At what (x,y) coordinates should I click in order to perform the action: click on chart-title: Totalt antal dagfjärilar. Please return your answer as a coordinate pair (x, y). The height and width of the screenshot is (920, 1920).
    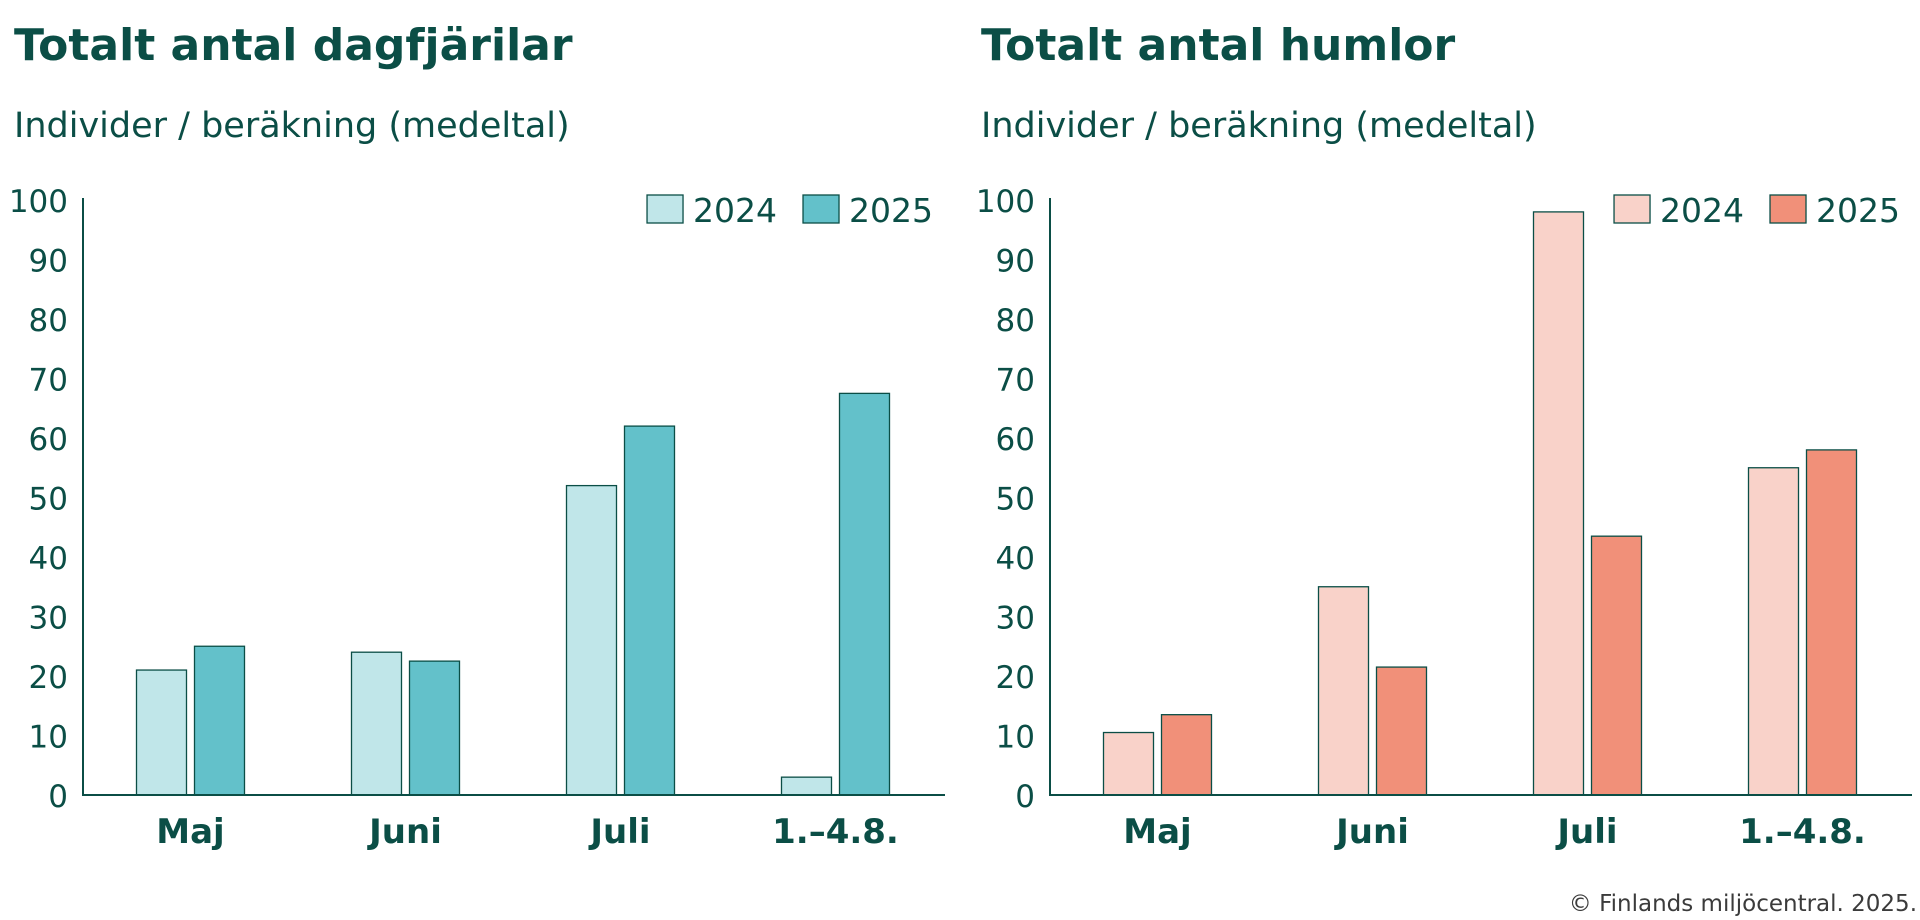
    Looking at the image, I should click on (293, 45).